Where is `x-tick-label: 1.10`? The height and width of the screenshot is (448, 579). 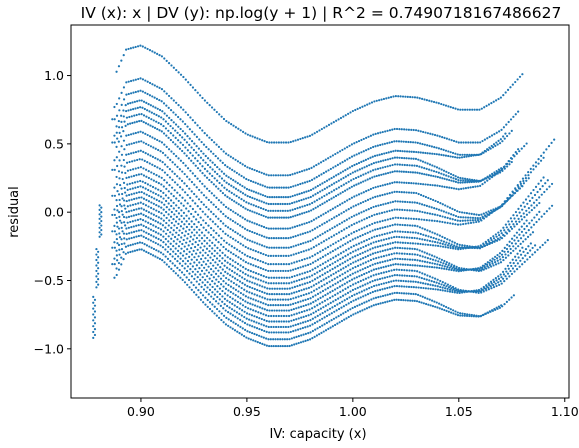 x-tick-label: 1.10 is located at coordinates (565, 411).